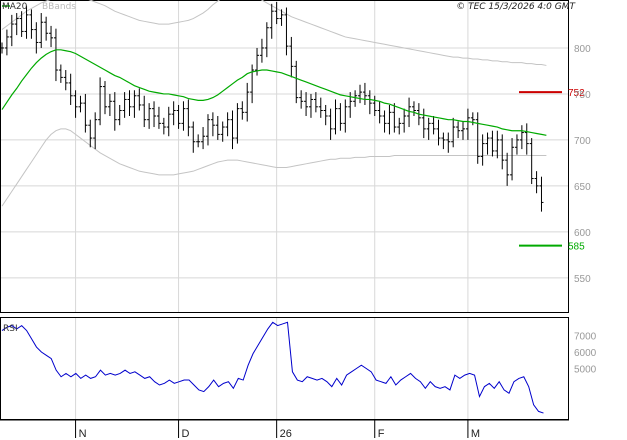  Describe the element at coordinates (186, 434) in the screenshot. I see `date-tick-label: D` at that location.